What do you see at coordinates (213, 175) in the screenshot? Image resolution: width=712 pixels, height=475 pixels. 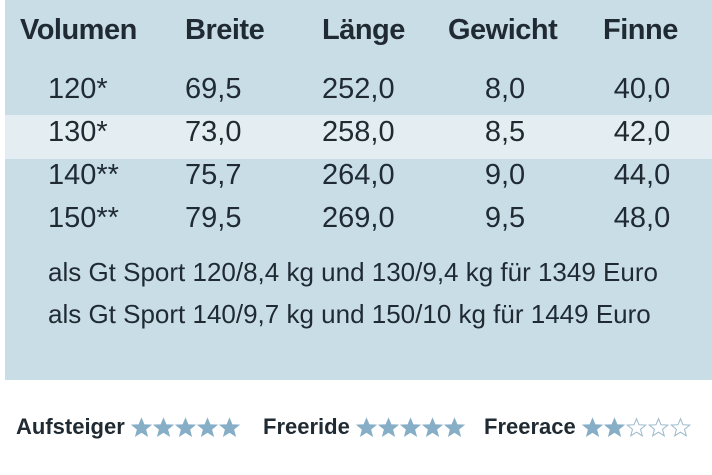 I see `table-cell: 75,7` at bounding box center [213, 175].